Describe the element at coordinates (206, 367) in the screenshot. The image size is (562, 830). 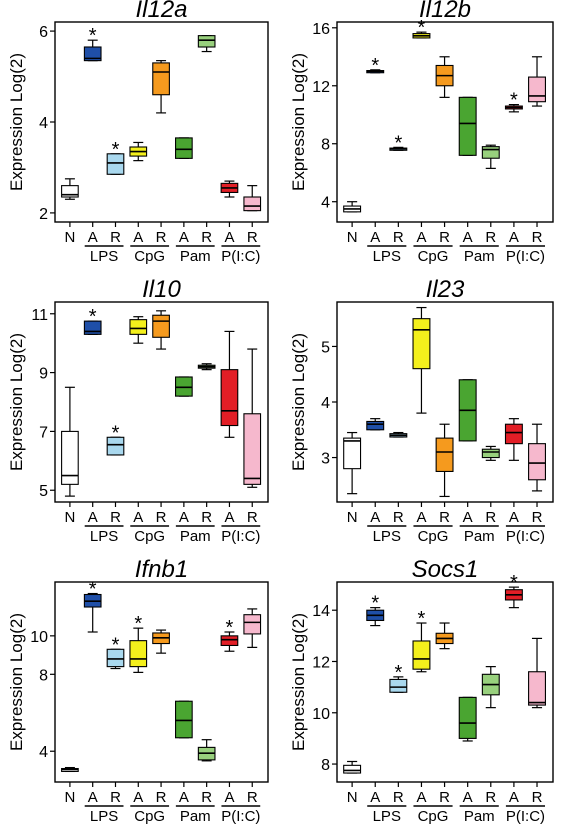
I see `box-pam-r` at that location.